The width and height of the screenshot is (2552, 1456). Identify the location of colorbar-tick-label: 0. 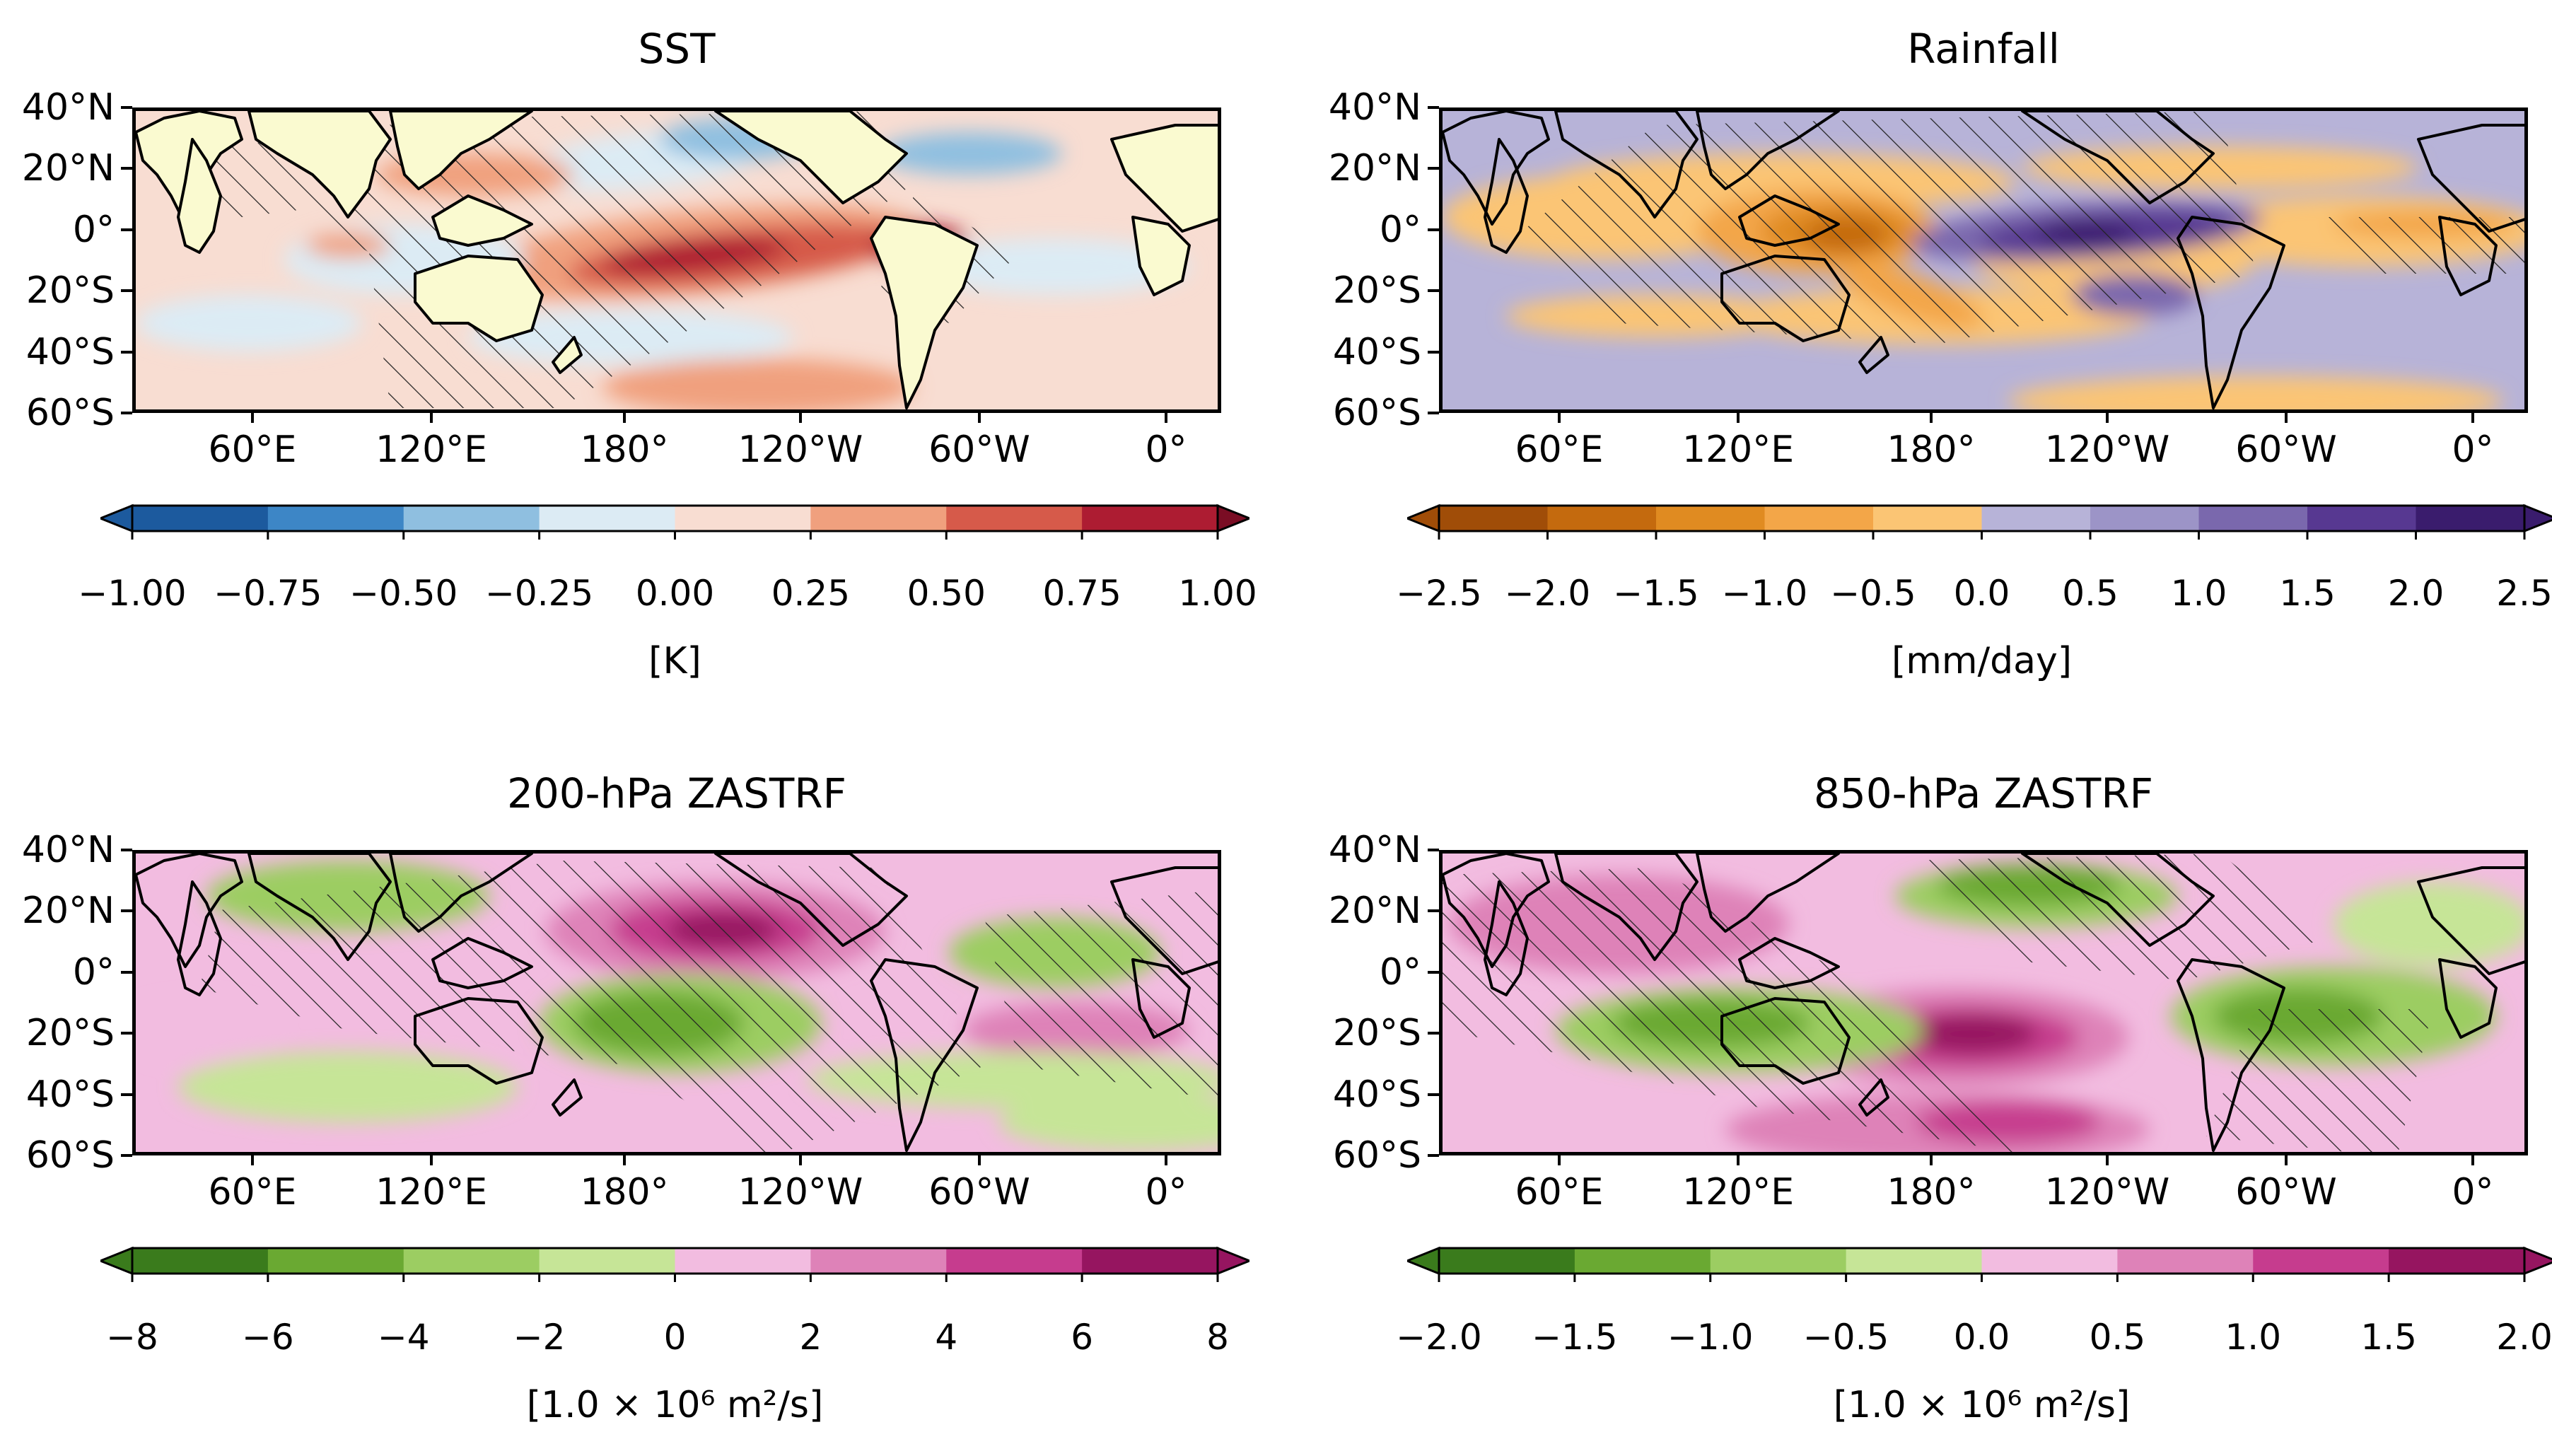
(675, 1338).